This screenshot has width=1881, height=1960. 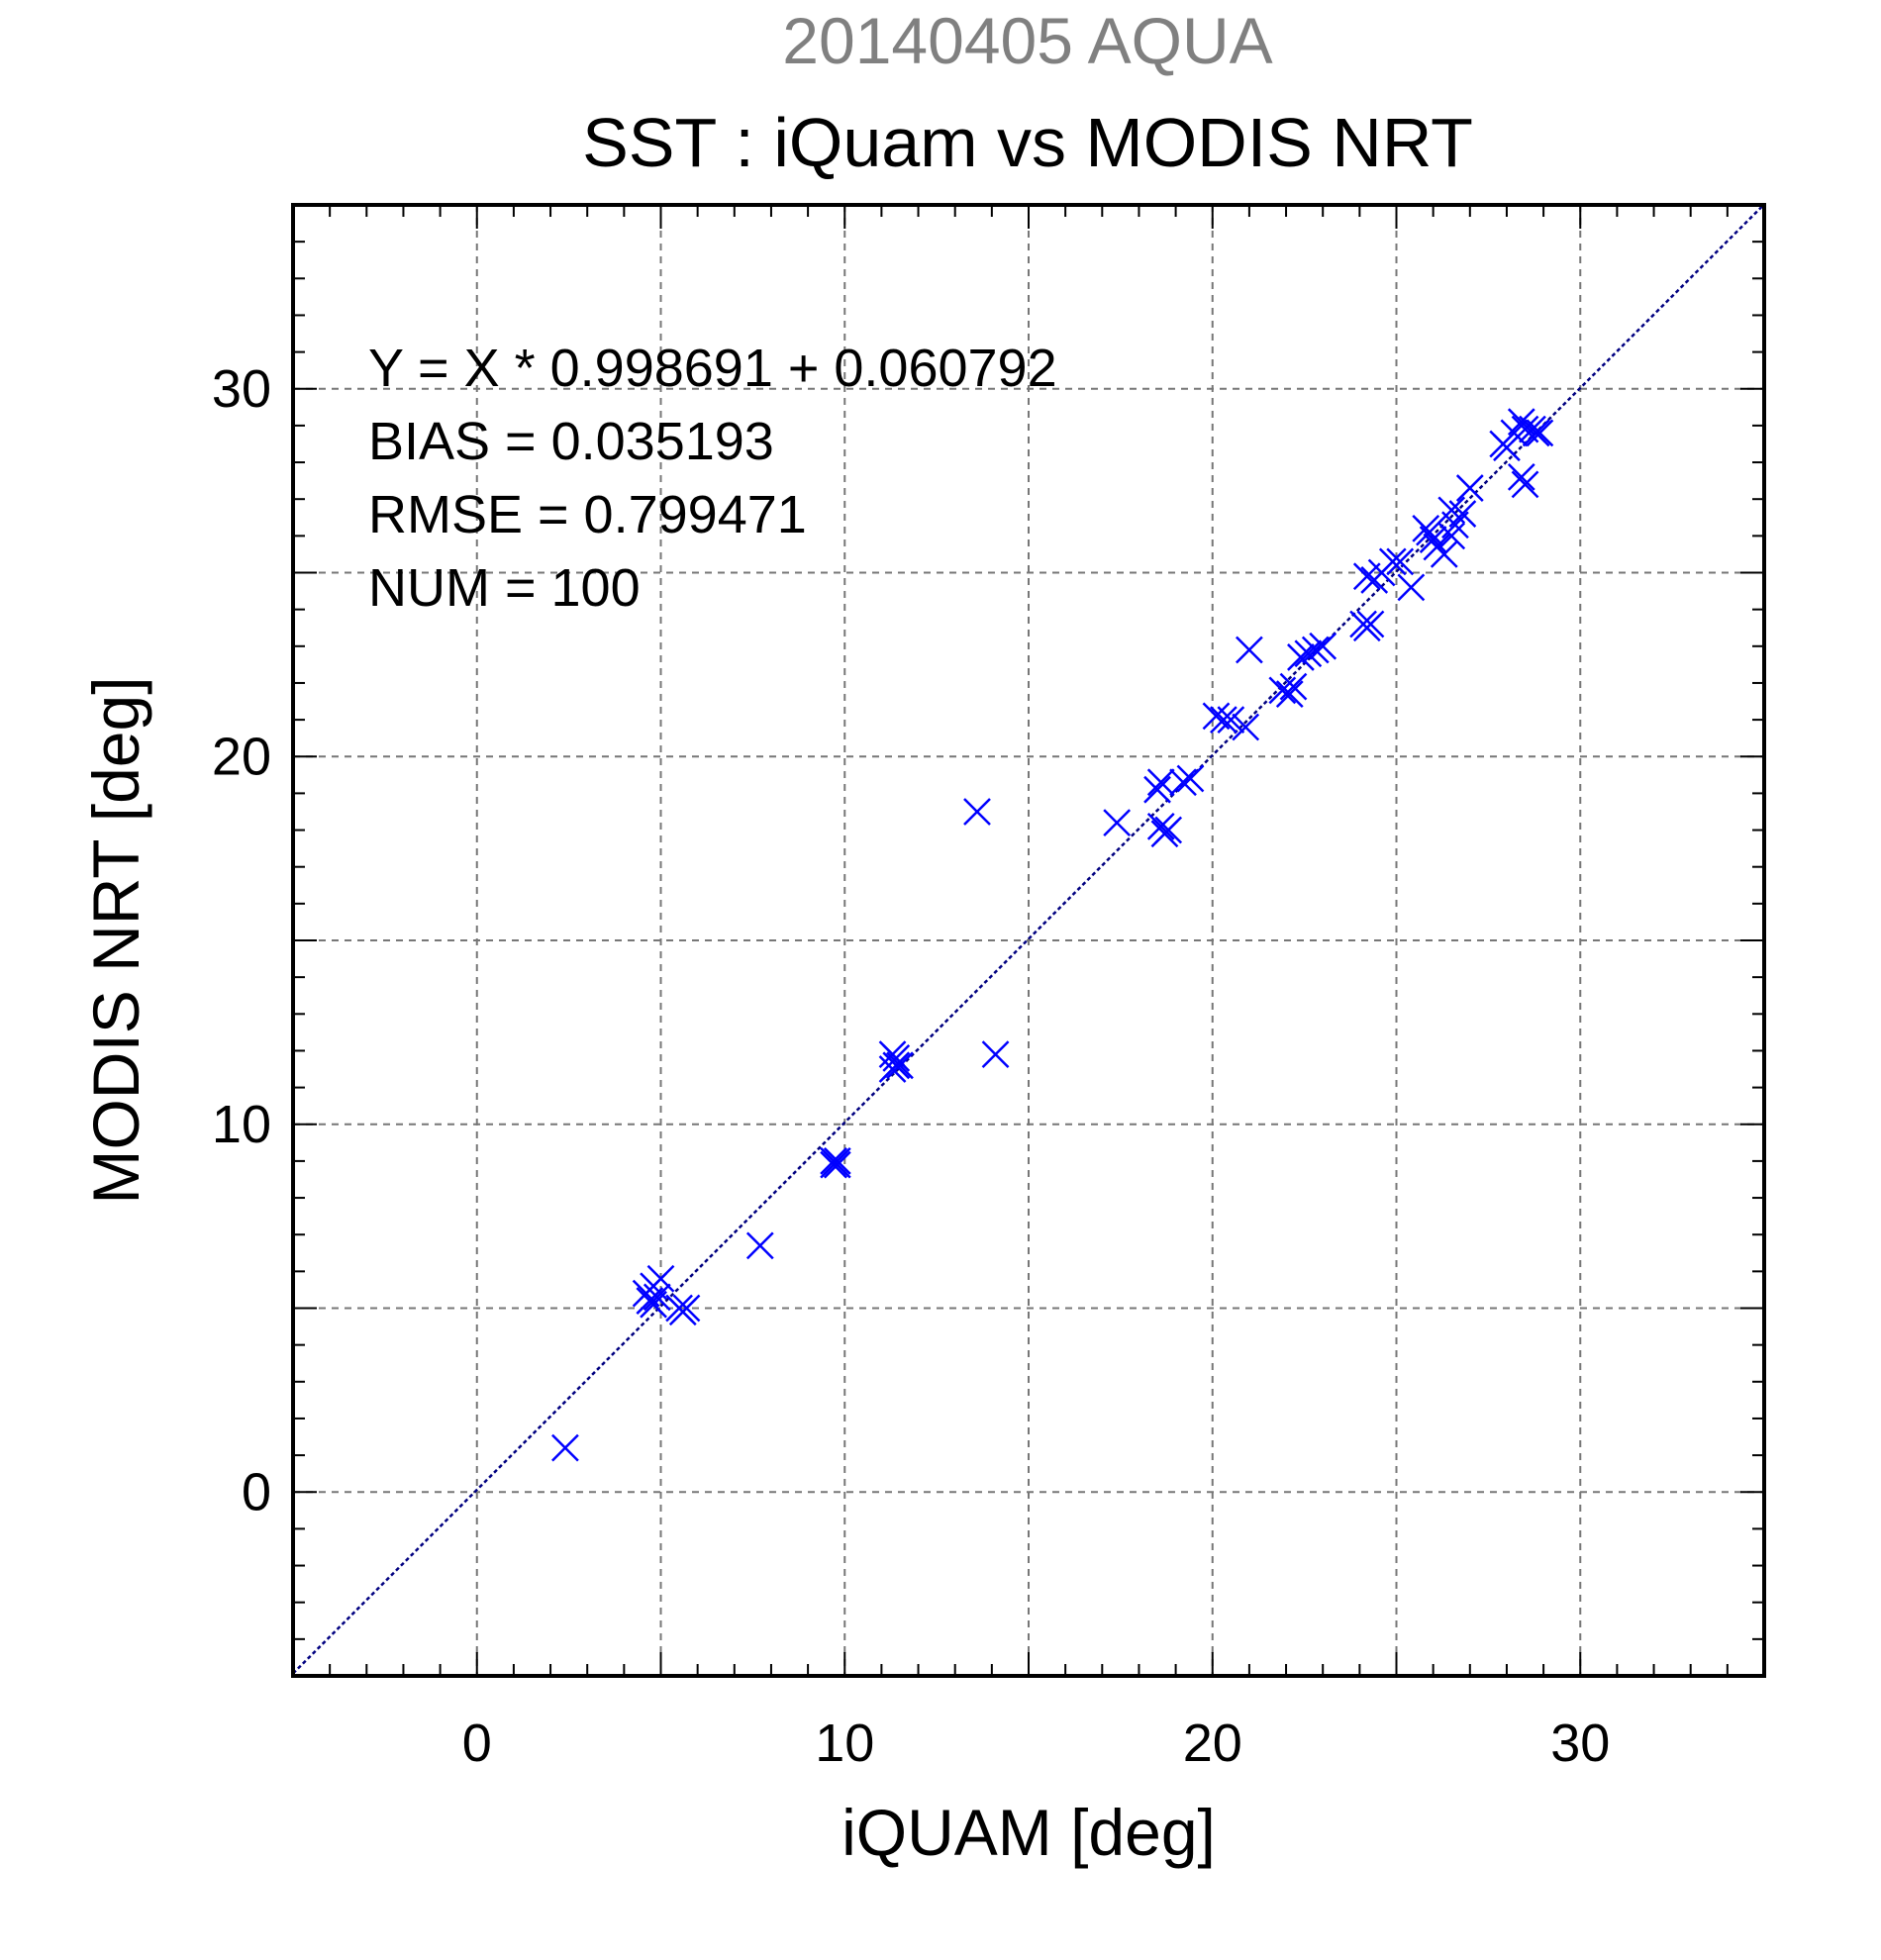 I want to click on y-axis-label: MODIS NRT [deg], so click(x=115, y=940).